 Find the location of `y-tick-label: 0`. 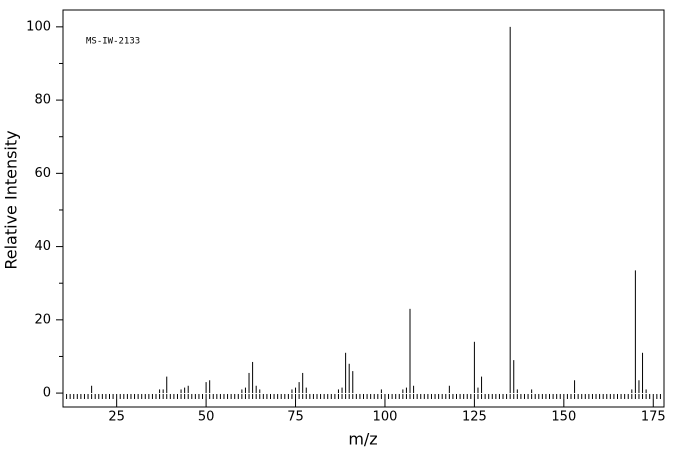

y-tick-label: 0 is located at coordinates (47, 393).